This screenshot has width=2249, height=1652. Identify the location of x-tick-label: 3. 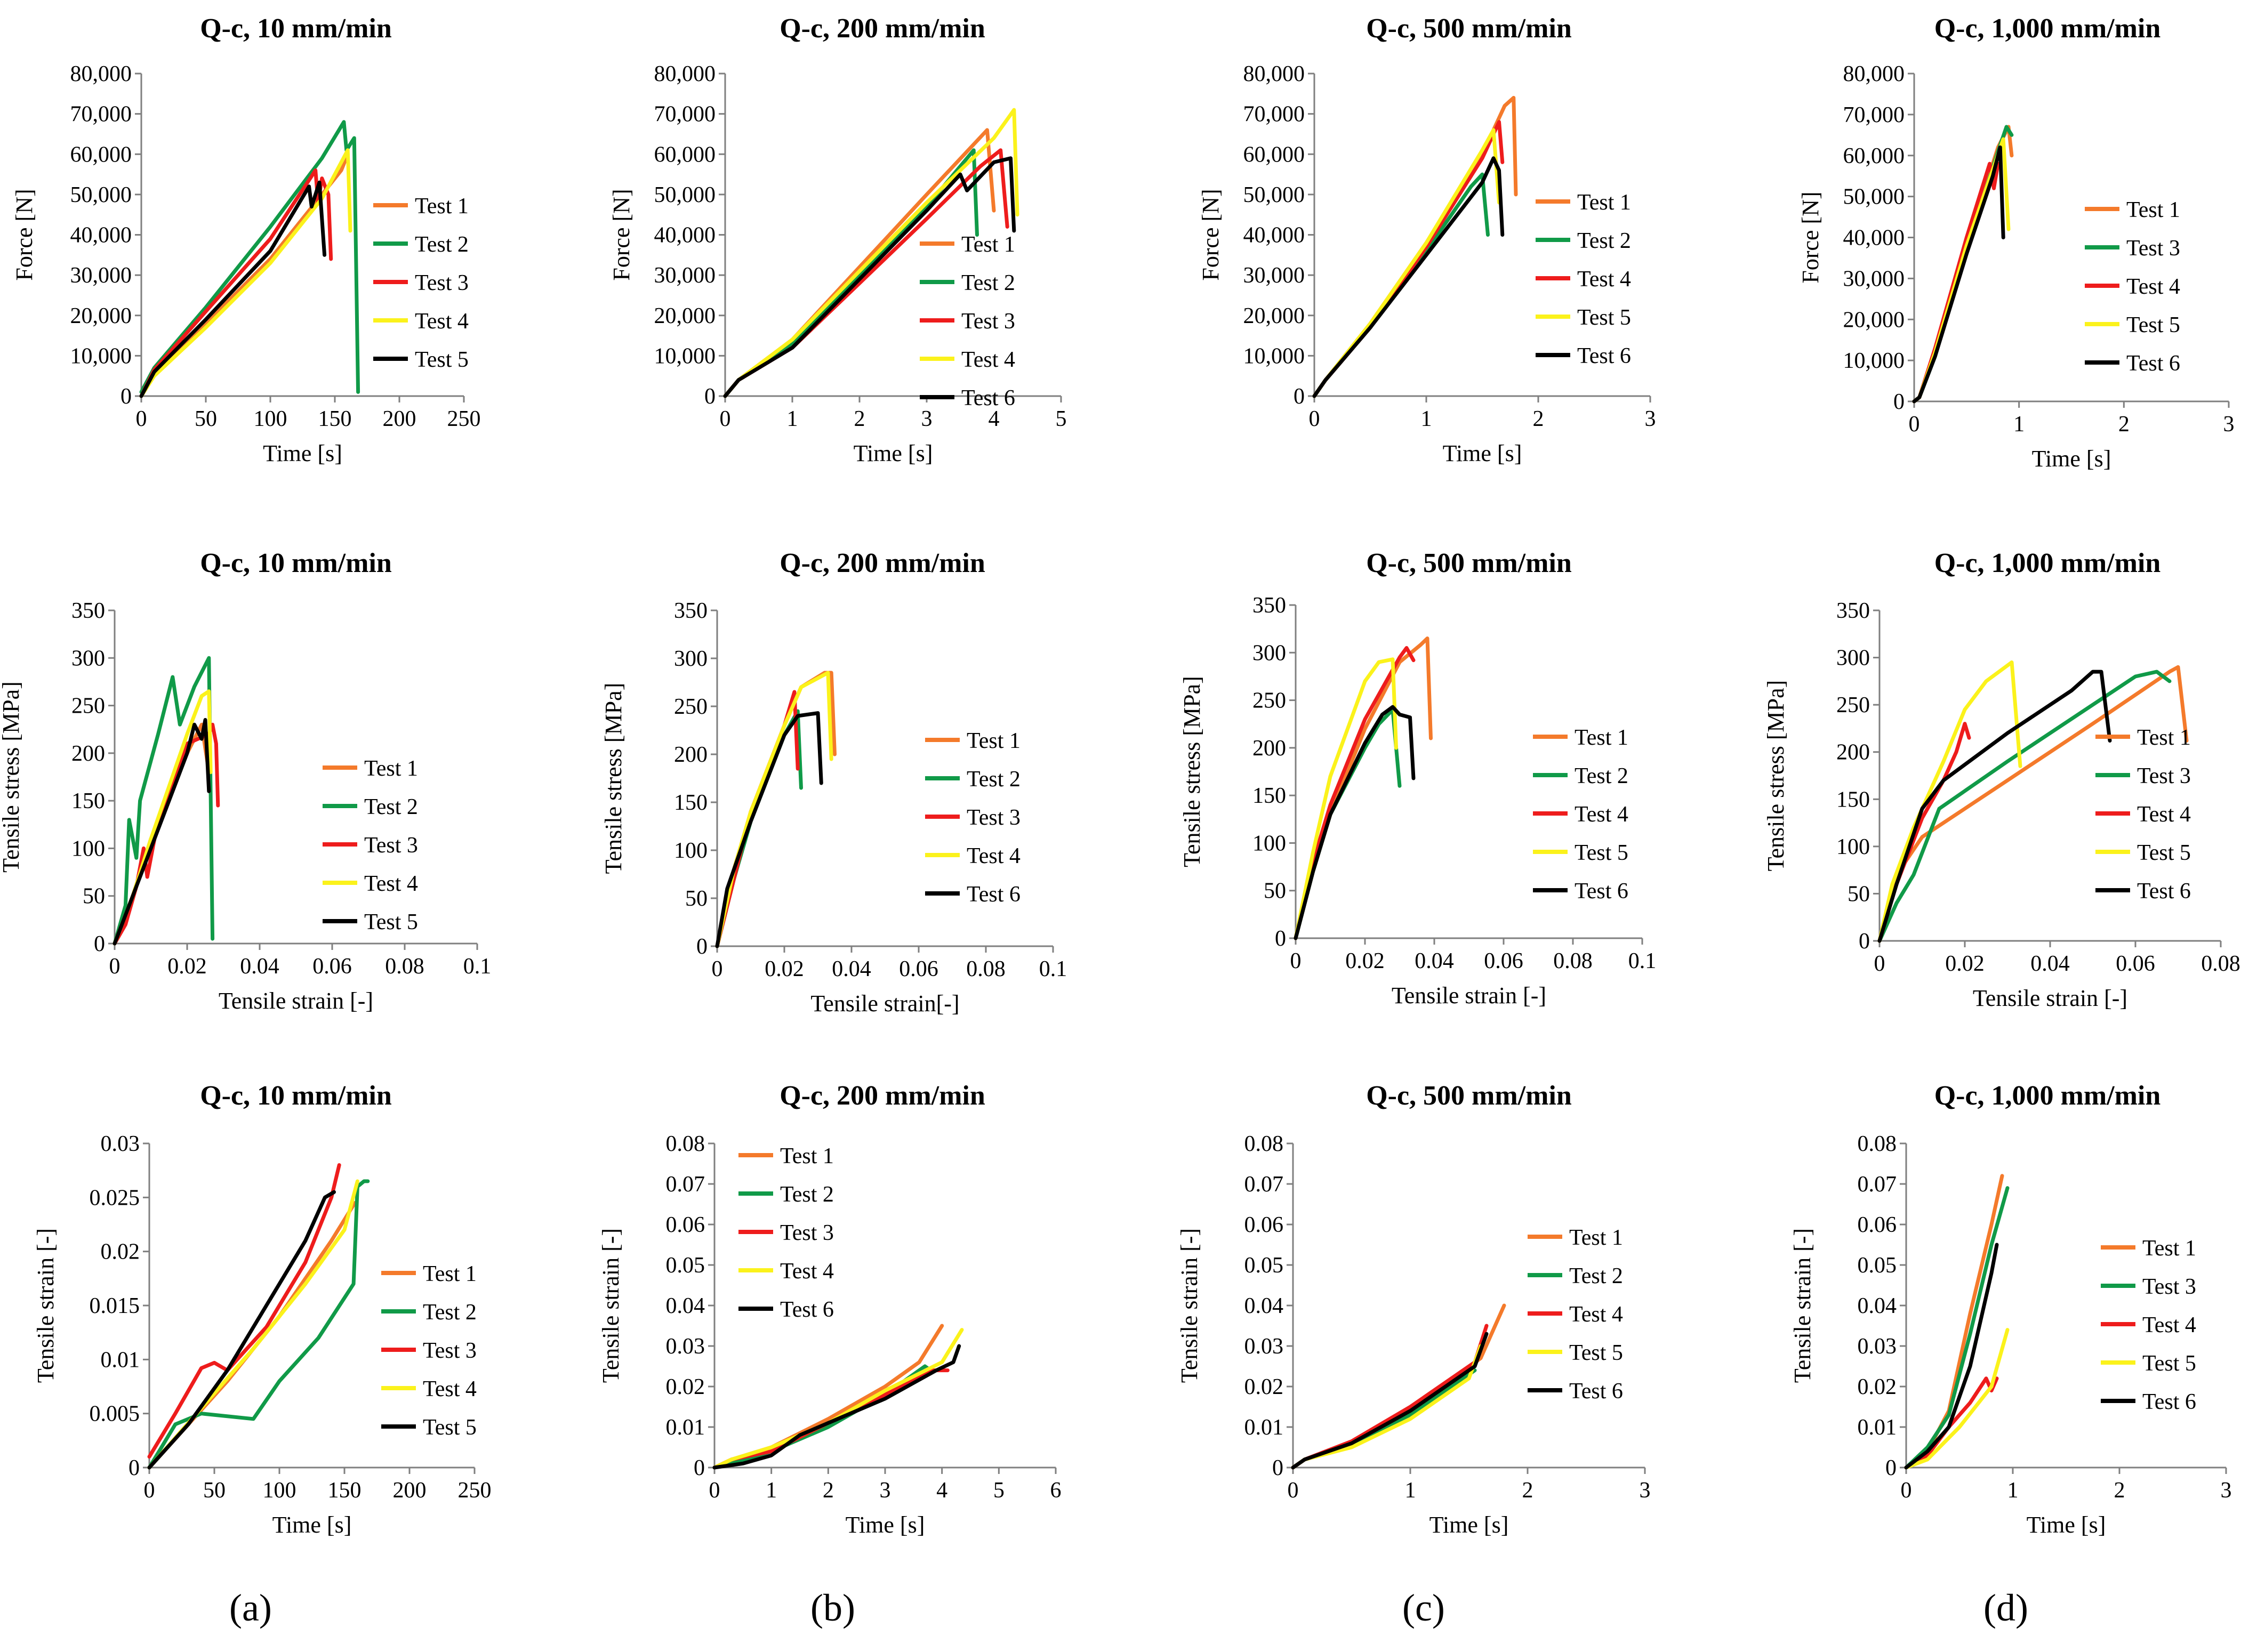
(927, 419).